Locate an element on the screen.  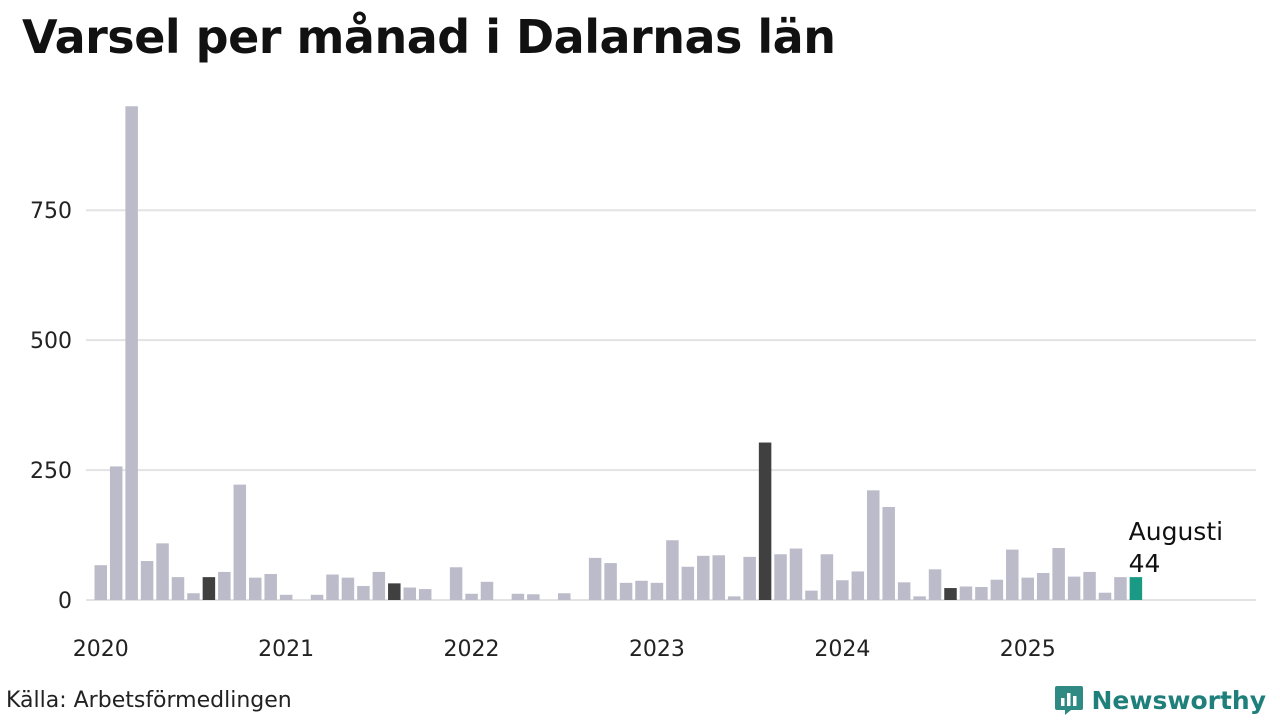
x-tick-label: 2023 is located at coordinates (657, 649).